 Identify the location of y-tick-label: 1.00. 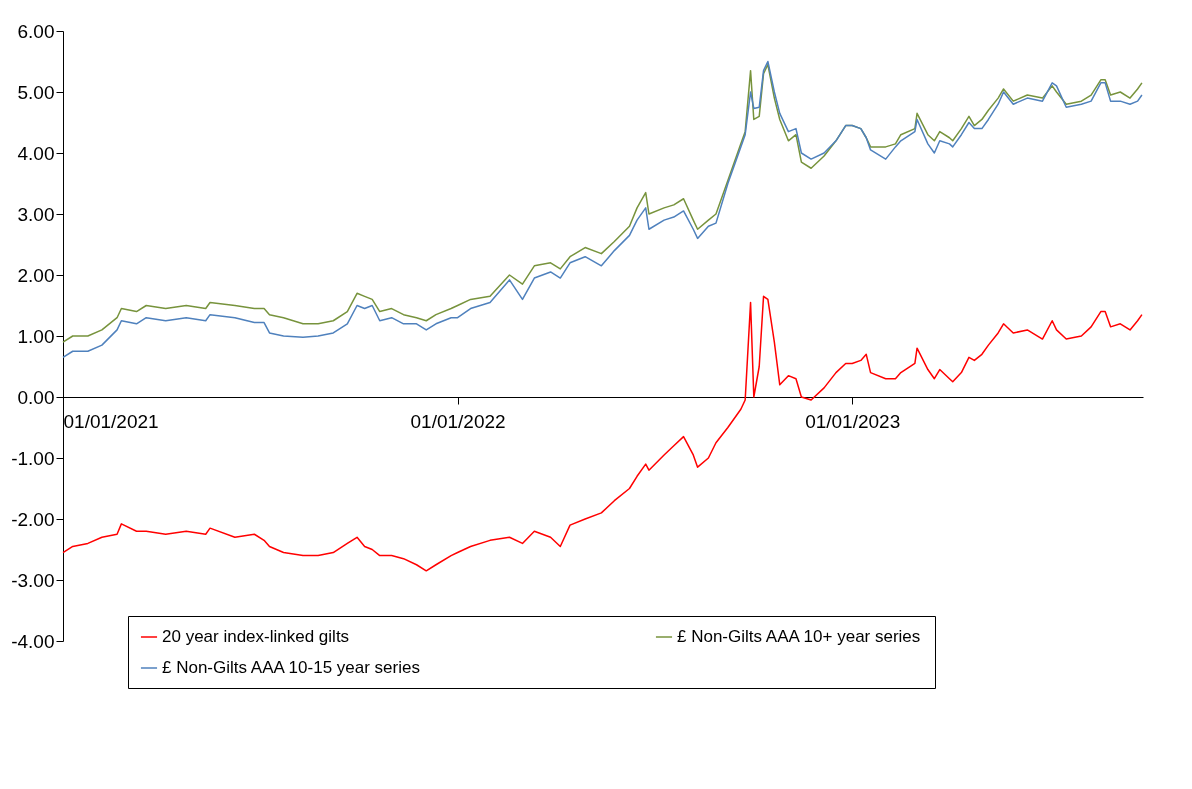
(36, 336).